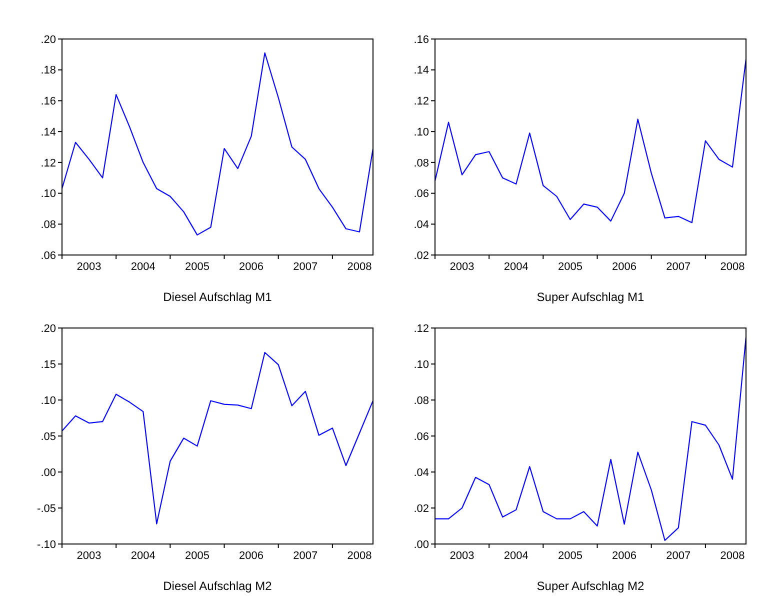 The height and width of the screenshot is (602, 769). Describe the element at coordinates (217, 297) in the screenshot. I see `text: Diesel Aufschlag M1` at that location.